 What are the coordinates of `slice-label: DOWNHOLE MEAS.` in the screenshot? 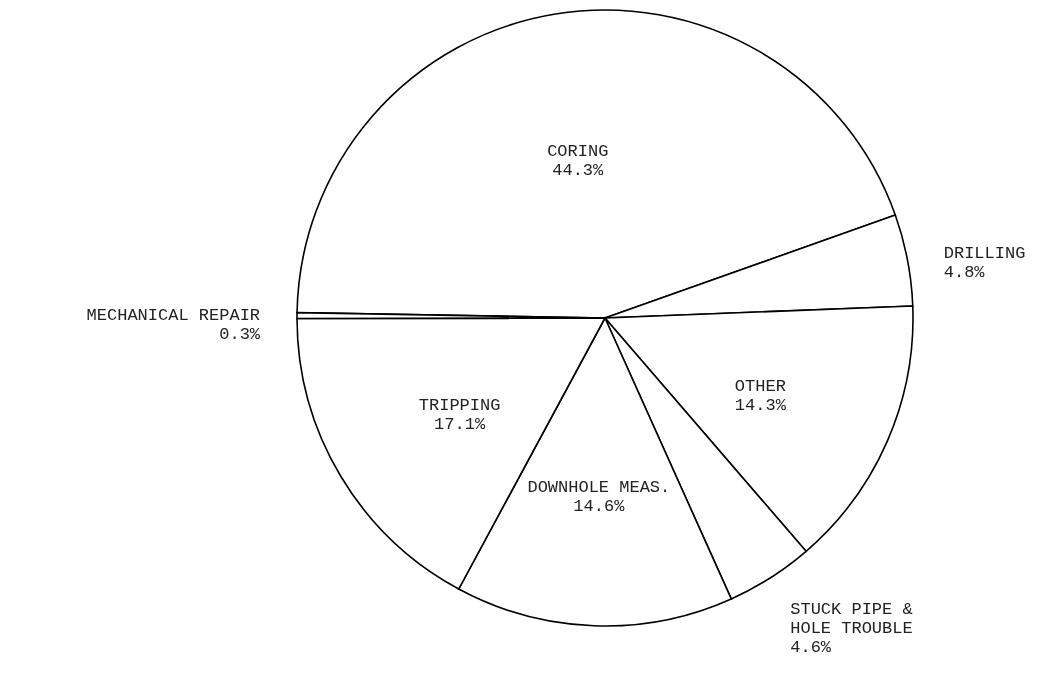 It's located at (599, 488).